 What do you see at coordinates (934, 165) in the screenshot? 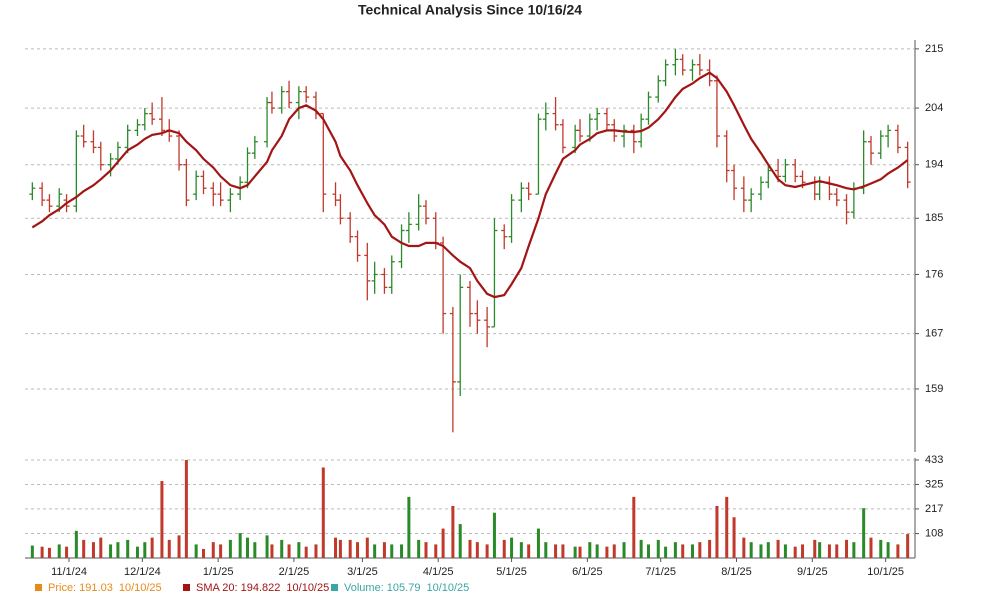
I see `y-tick-label: 194` at bounding box center [934, 165].